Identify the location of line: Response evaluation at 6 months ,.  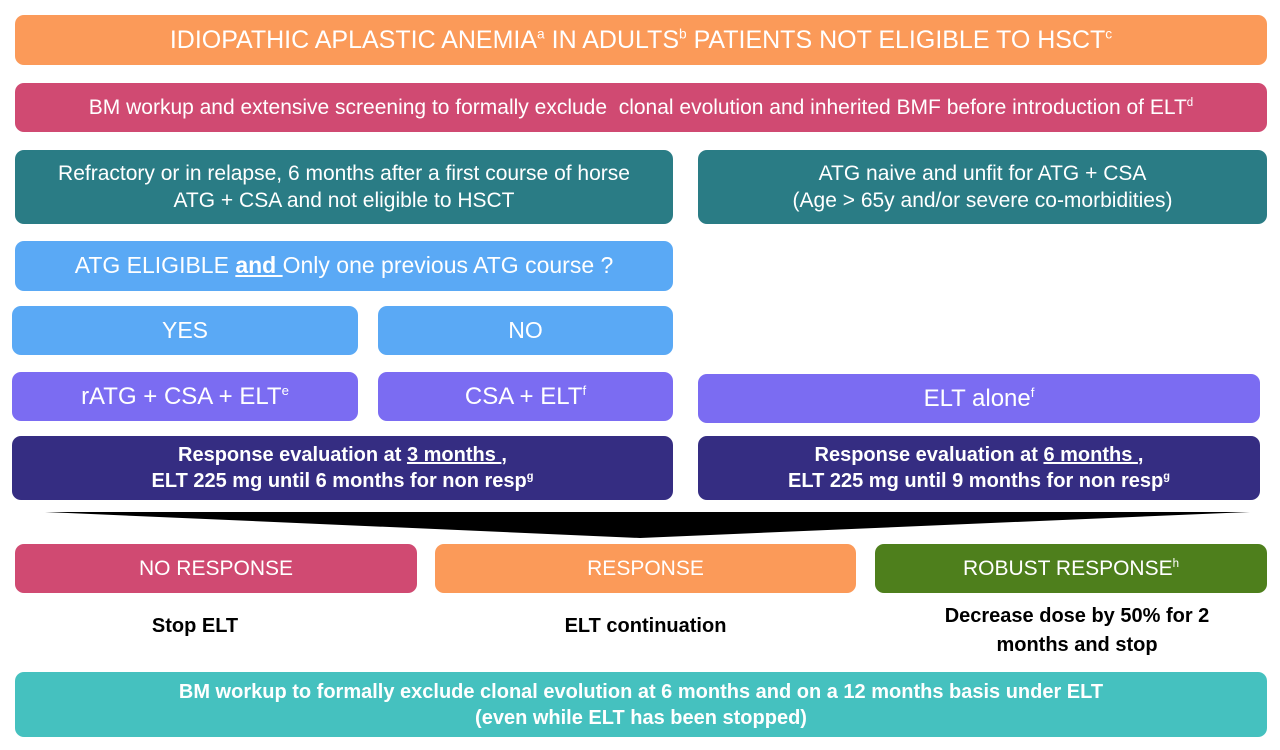
(979, 455).